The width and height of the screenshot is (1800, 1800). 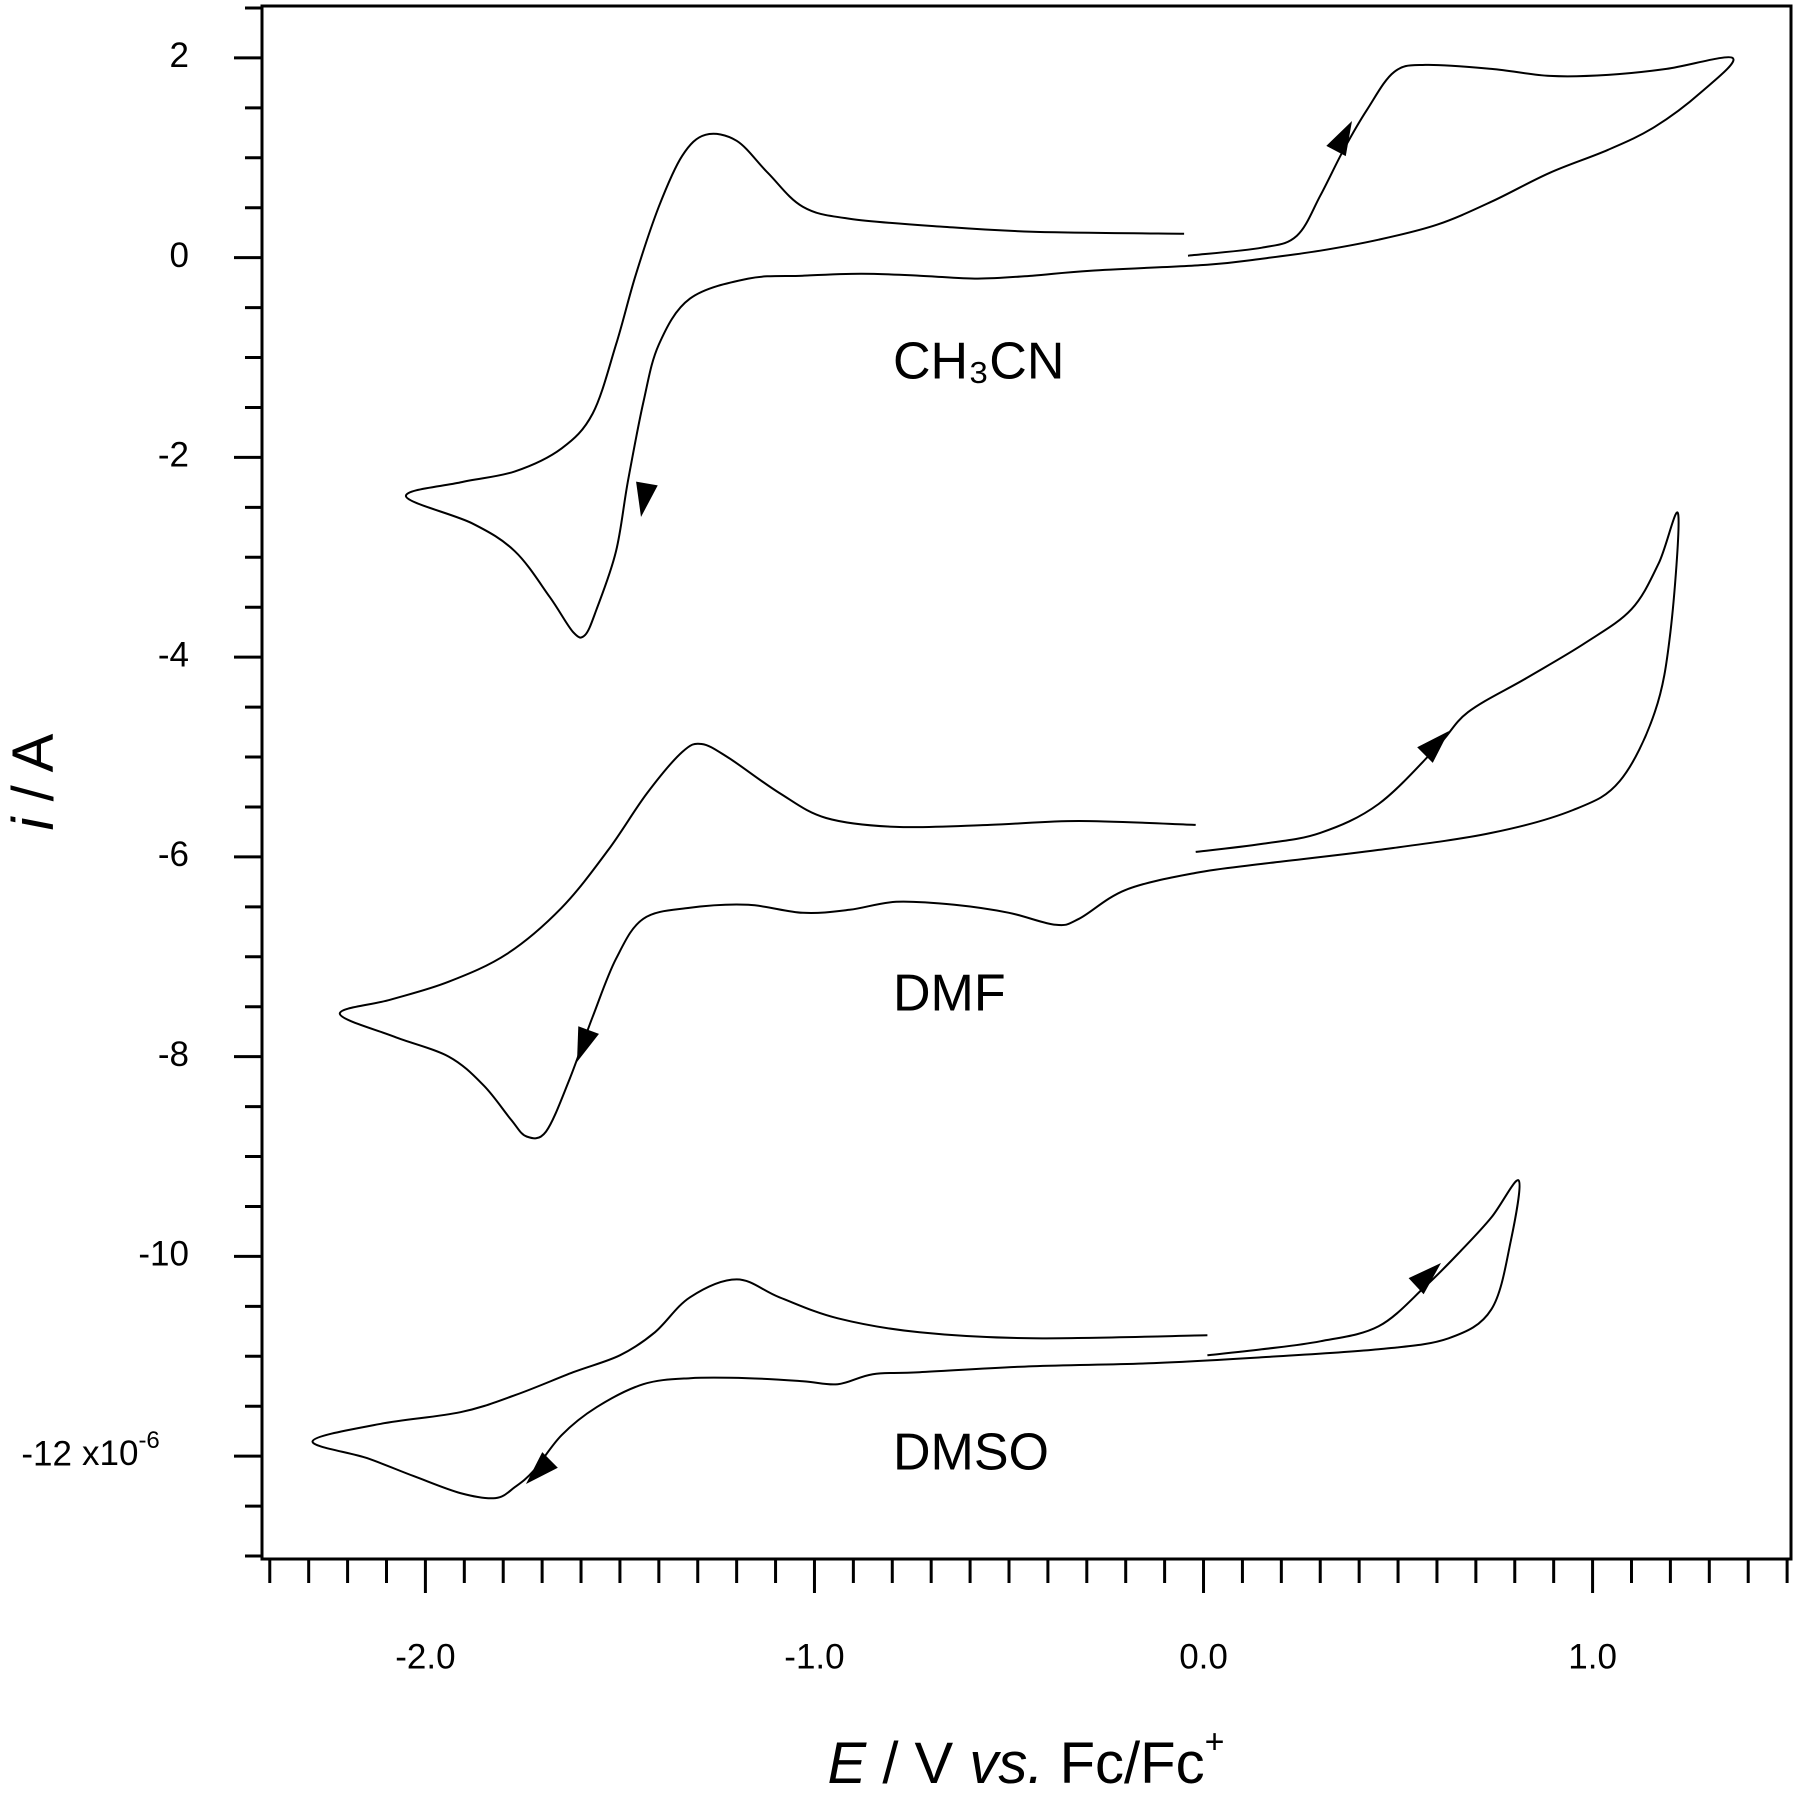 What do you see at coordinates (173, 1054) in the screenshot?
I see `y-tick-label: -8` at bounding box center [173, 1054].